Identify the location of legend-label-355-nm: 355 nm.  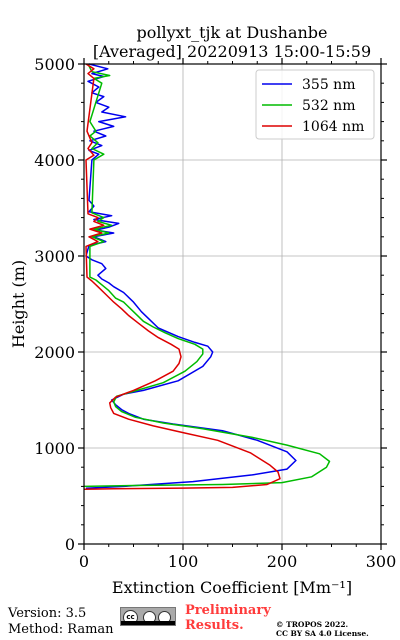
(328, 85).